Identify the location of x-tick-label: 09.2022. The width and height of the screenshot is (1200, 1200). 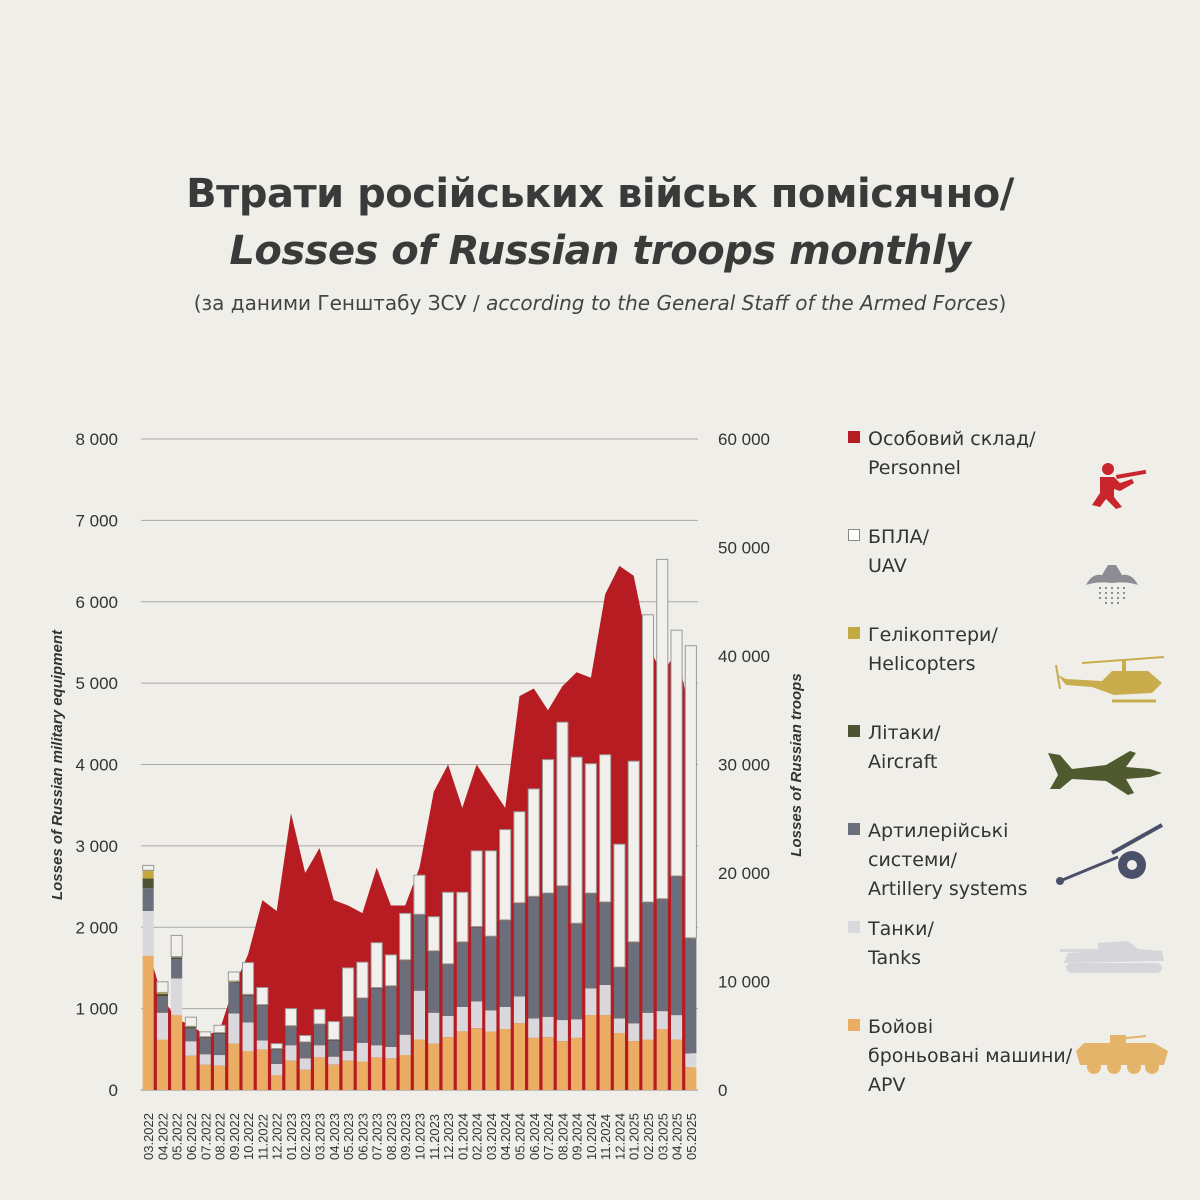
(234, 1136).